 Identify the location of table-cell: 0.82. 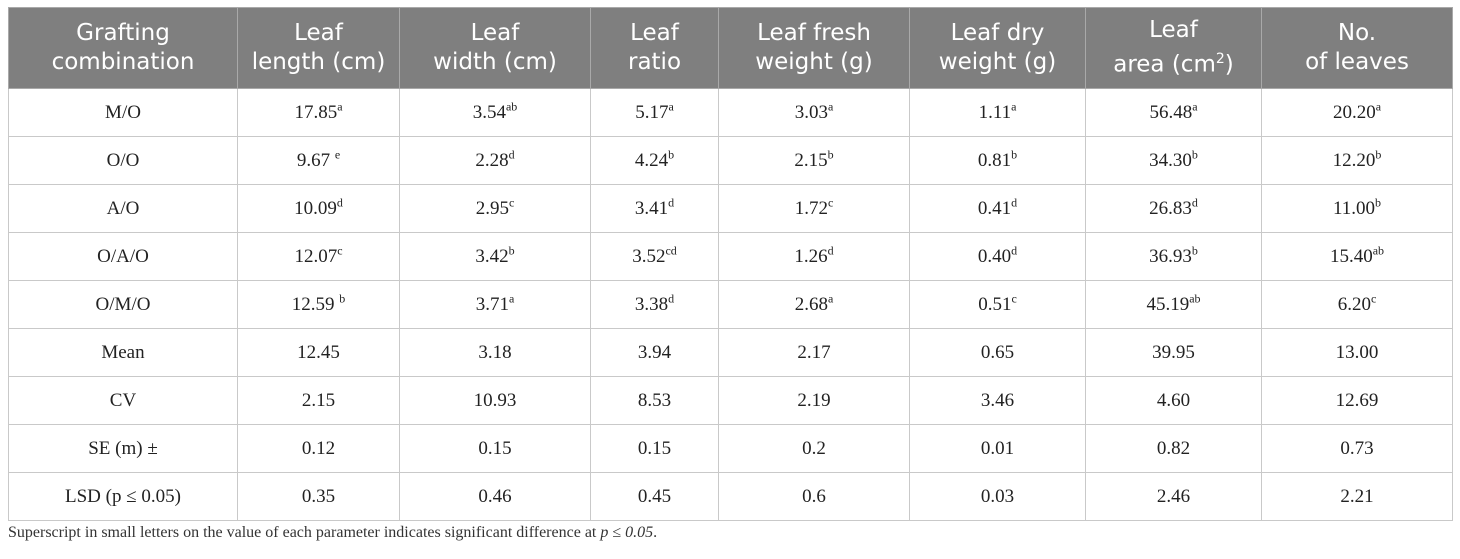
(1173, 448).